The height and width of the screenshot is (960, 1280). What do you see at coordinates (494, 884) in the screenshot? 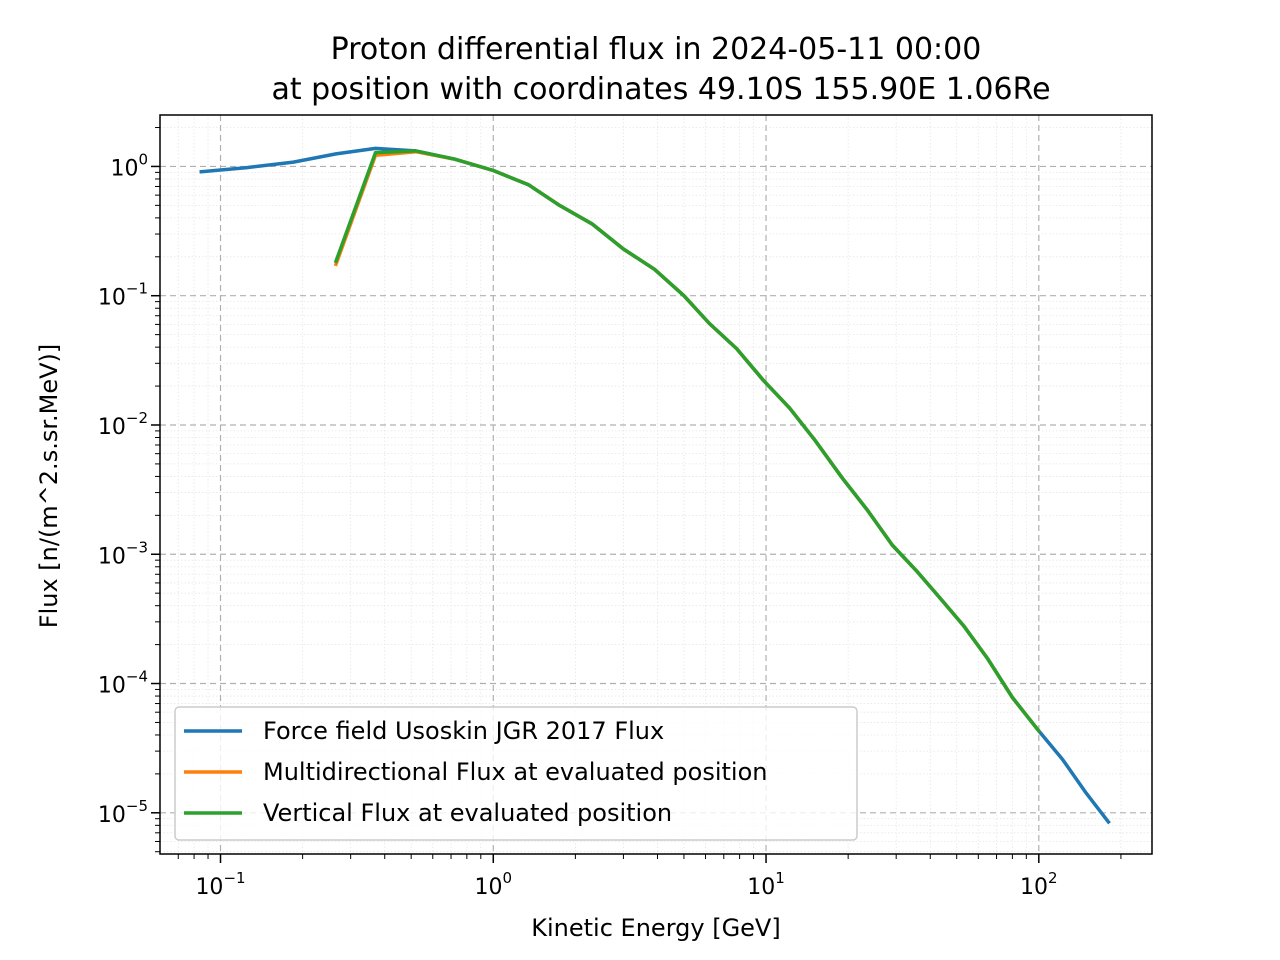
I see `x-tick-label: 10⁰` at bounding box center [494, 884].